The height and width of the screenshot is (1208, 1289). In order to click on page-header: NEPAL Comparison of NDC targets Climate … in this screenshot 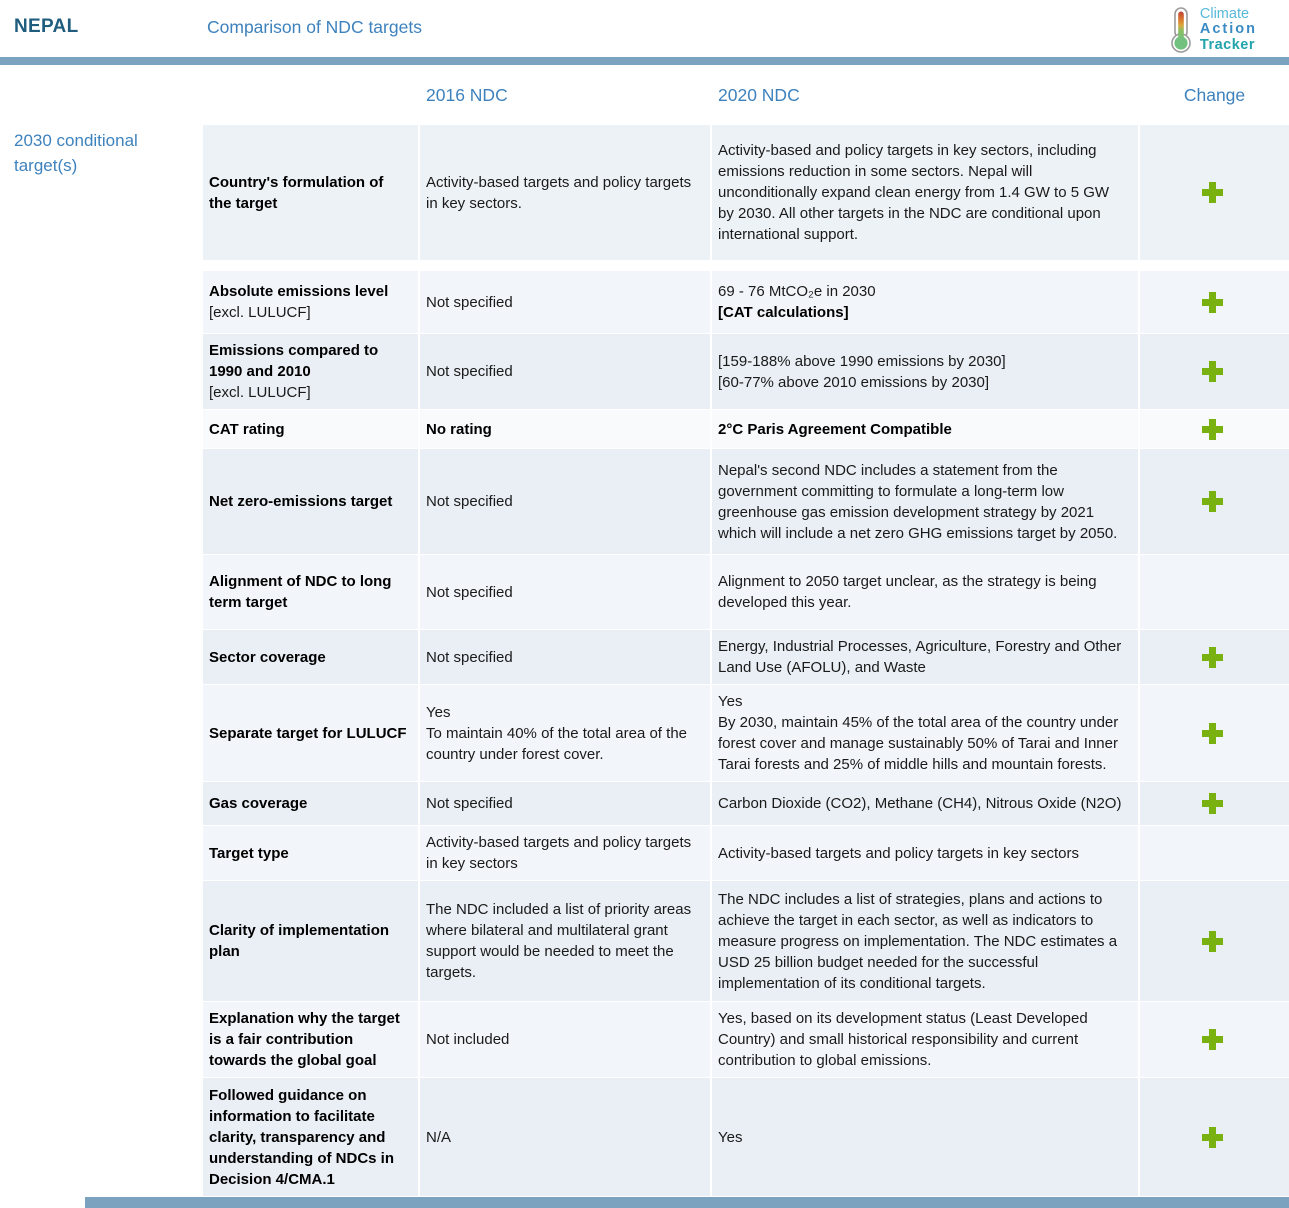, I will do `click(644, 28)`.